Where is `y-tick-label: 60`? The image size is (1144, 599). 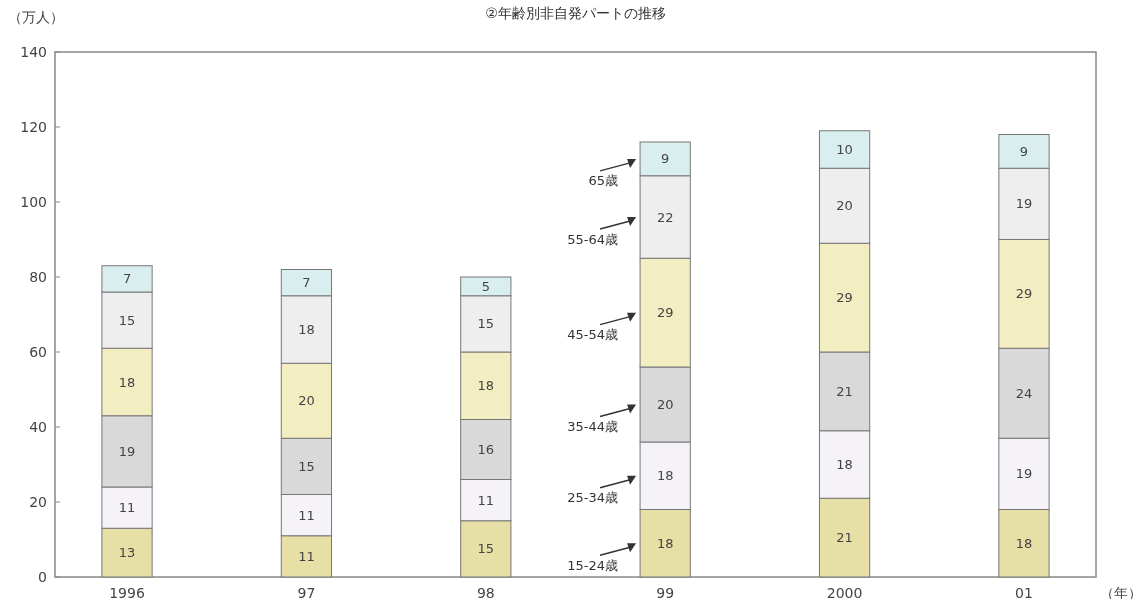 y-tick-label: 60 is located at coordinates (38, 351).